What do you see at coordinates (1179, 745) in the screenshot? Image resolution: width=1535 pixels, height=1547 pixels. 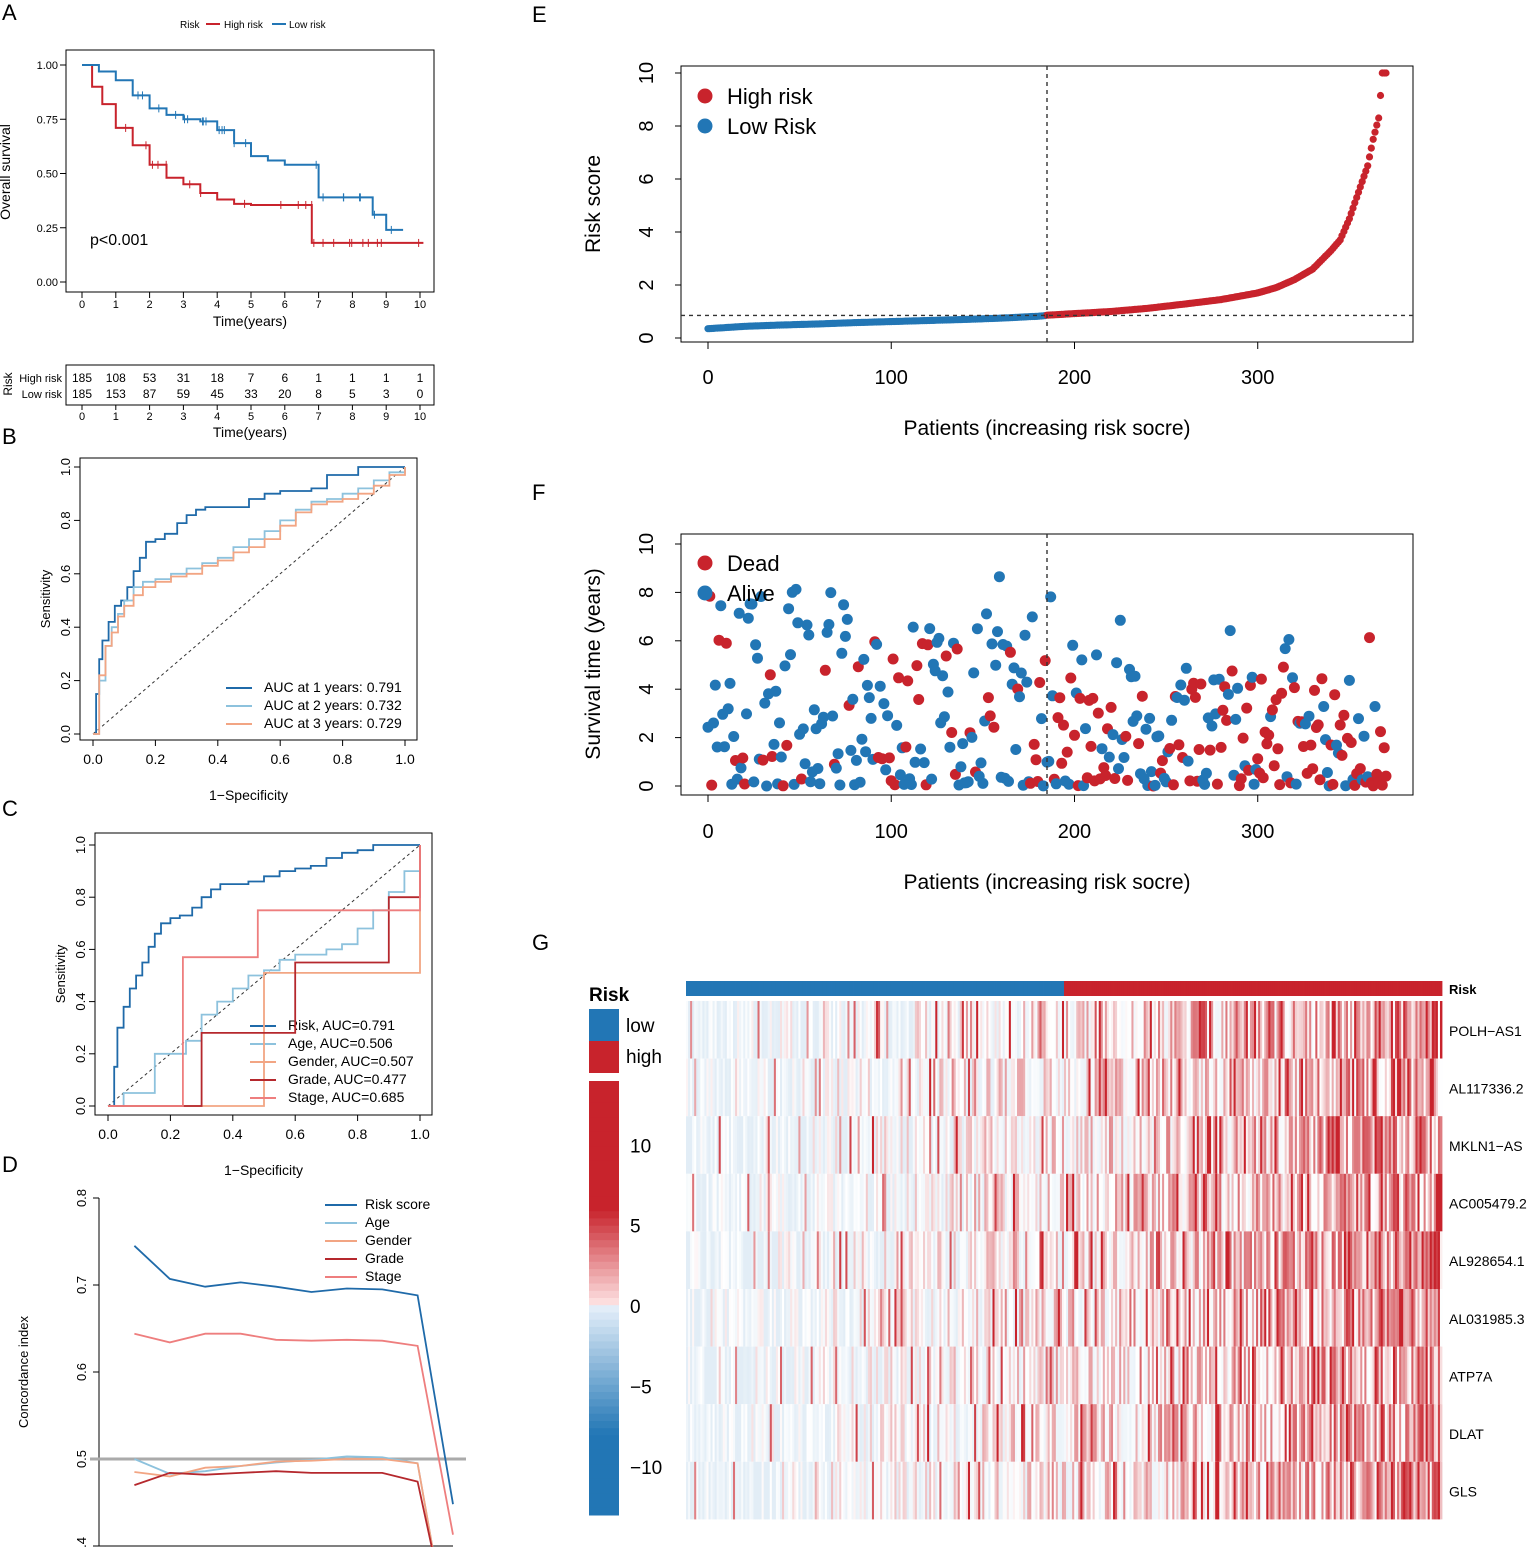 I see `point-dead` at bounding box center [1179, 745].